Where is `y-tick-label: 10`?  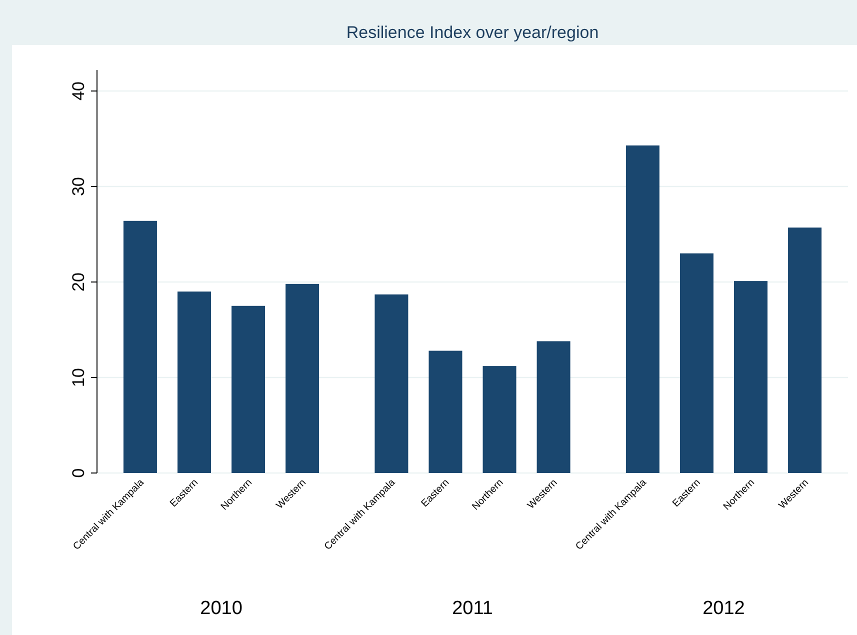 y-tick-label: 10 is located at coordinates (78, 377).